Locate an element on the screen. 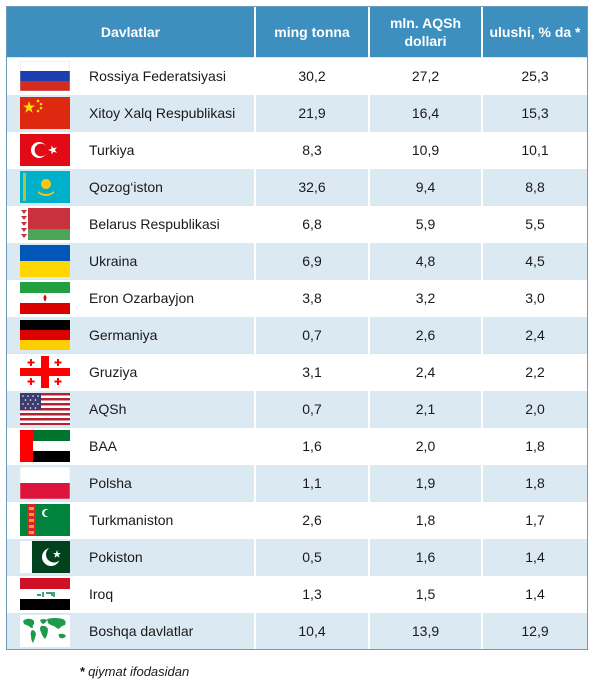 This screenshot has width=593, height=694. country-cell-content: Ukraina is located at coordinates (130, 261).